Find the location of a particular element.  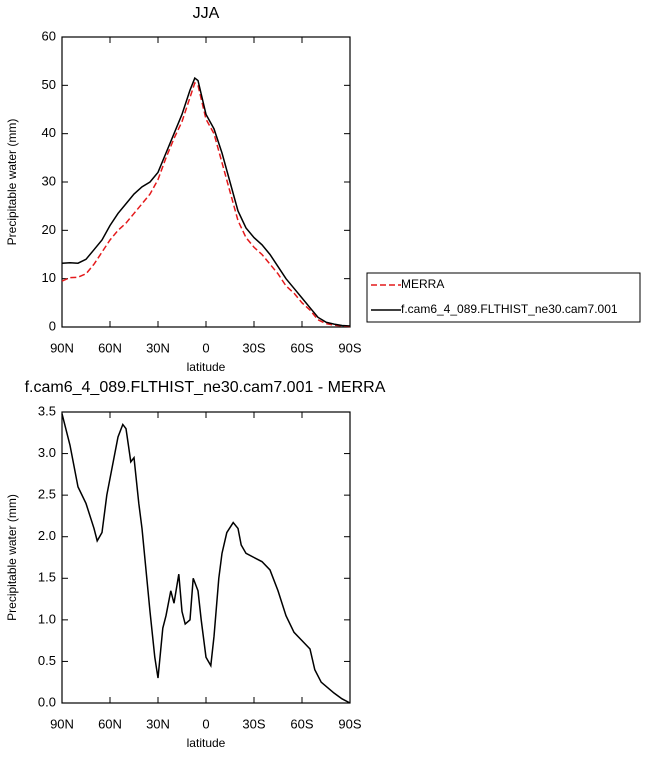

y-tick-label: 2.5 is located at coordinates (47, 494).